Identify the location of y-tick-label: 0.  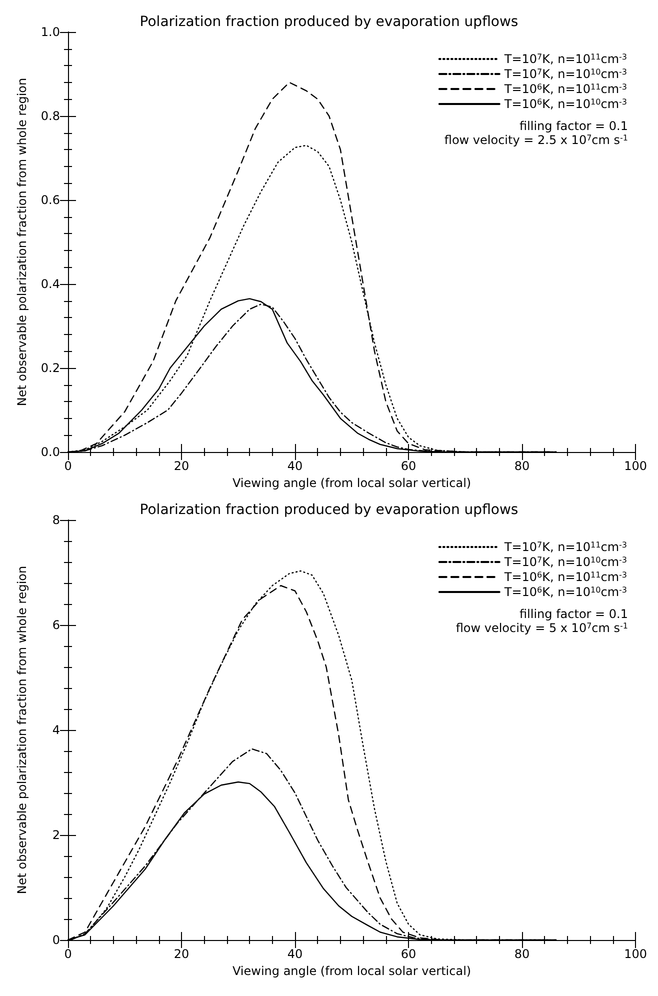
(56, 940).